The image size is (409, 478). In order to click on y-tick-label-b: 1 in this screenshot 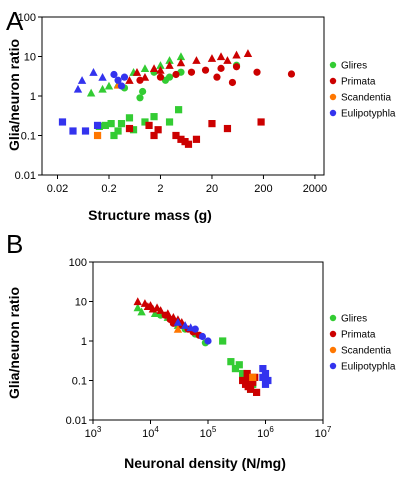, I will do `click(84, 342)`.